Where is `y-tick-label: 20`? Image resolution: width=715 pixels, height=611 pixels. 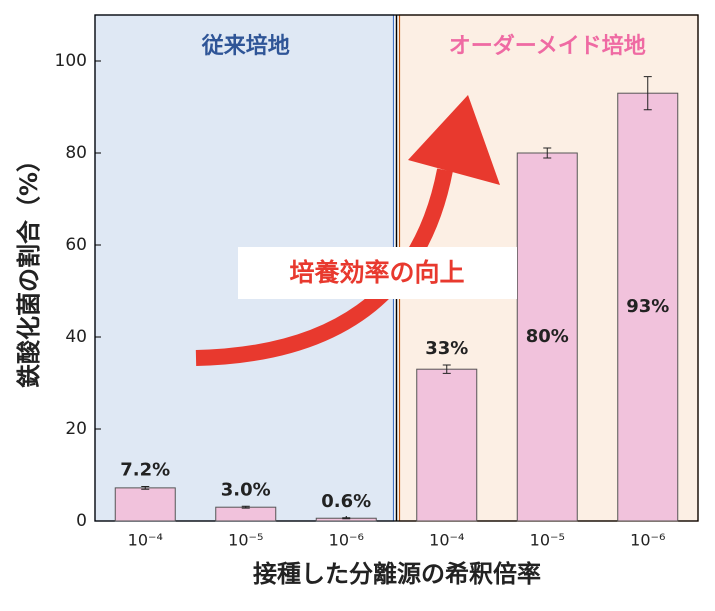
y-tick-label: 20 is located at coordinates (76, 429).